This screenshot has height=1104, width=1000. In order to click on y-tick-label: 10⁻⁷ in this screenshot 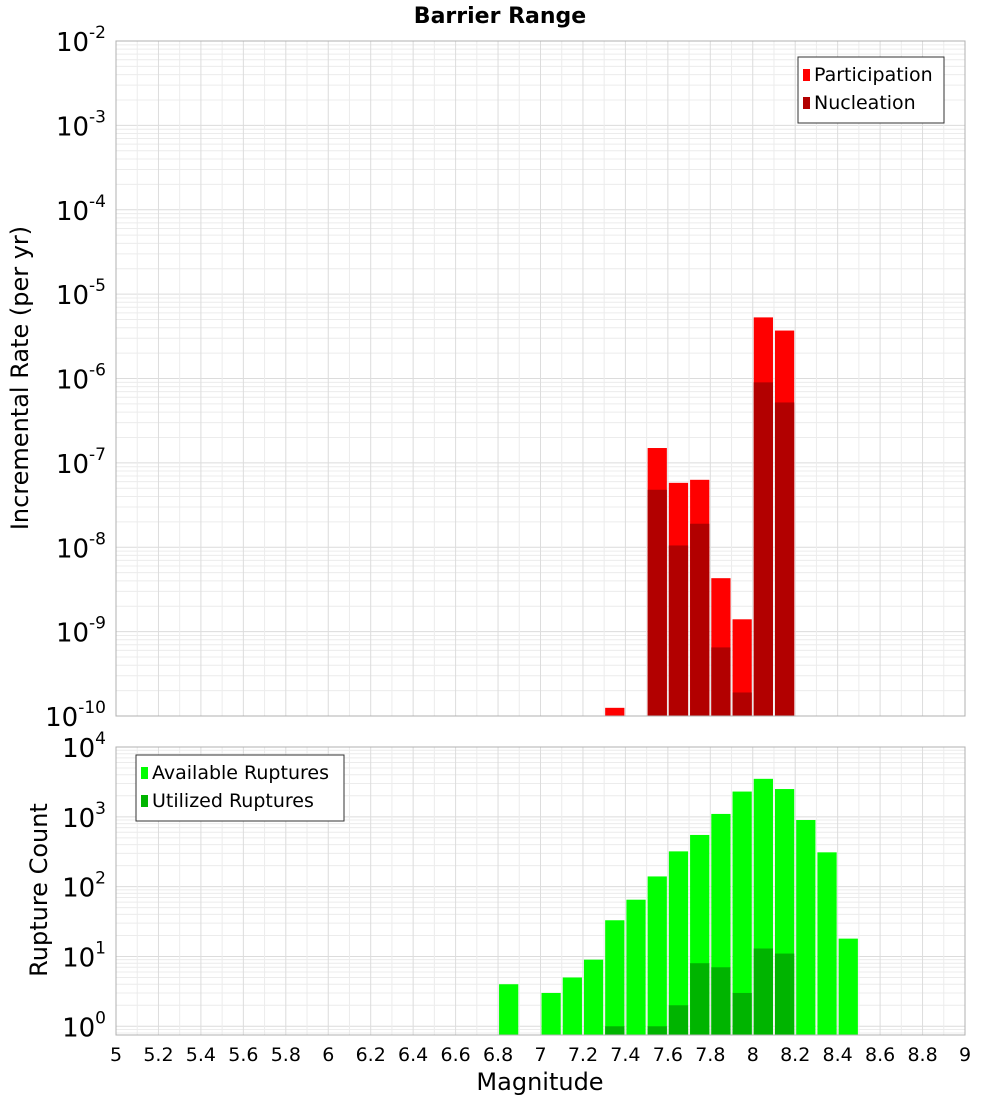, I will do `click(81, 462)`.